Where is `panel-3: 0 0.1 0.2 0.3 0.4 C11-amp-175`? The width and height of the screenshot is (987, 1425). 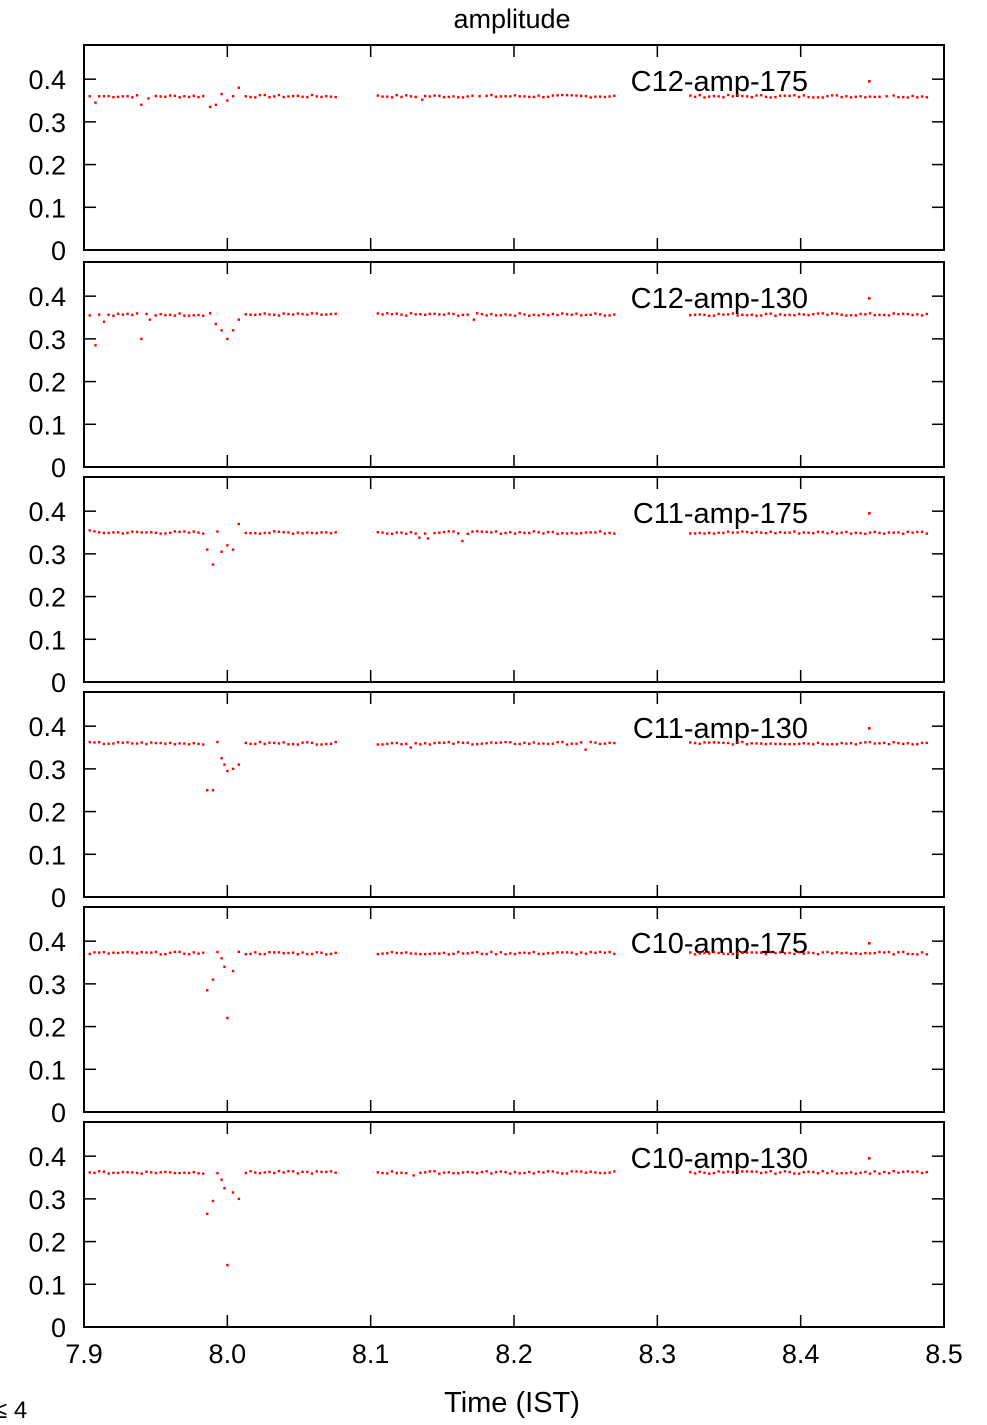 panel-3: 0 0.1 0.2 0.3 0.4 C11-amp-175 is located at coordinates (486, 587).